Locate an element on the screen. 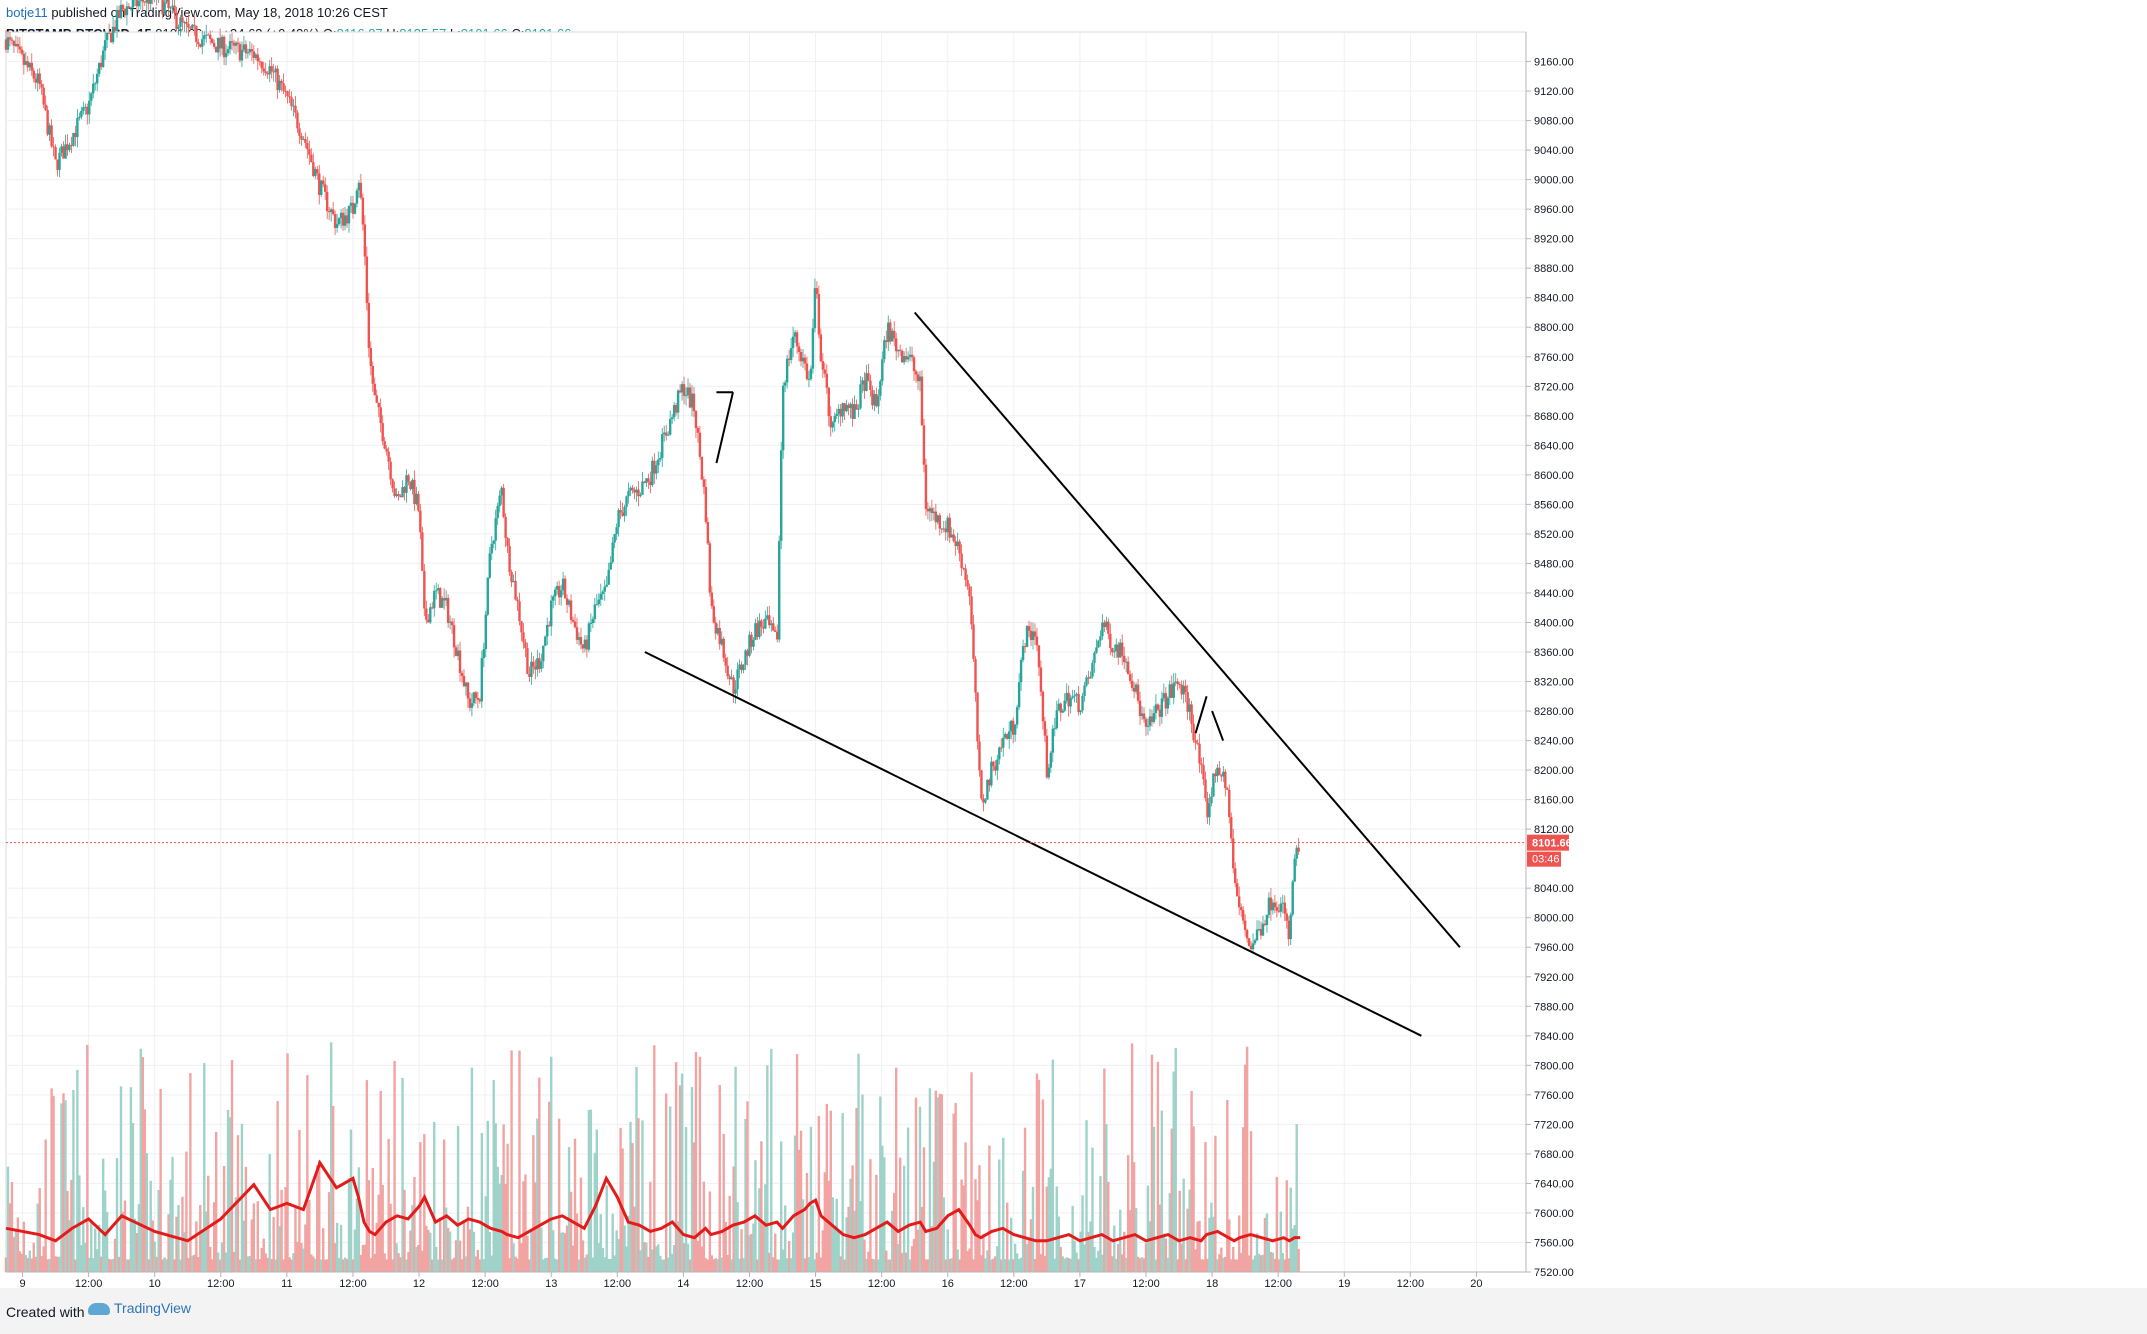 This screenshot has width=2147, height=1334. footer-bar: Created with TradingView is located at coordinates (1073, 1311).